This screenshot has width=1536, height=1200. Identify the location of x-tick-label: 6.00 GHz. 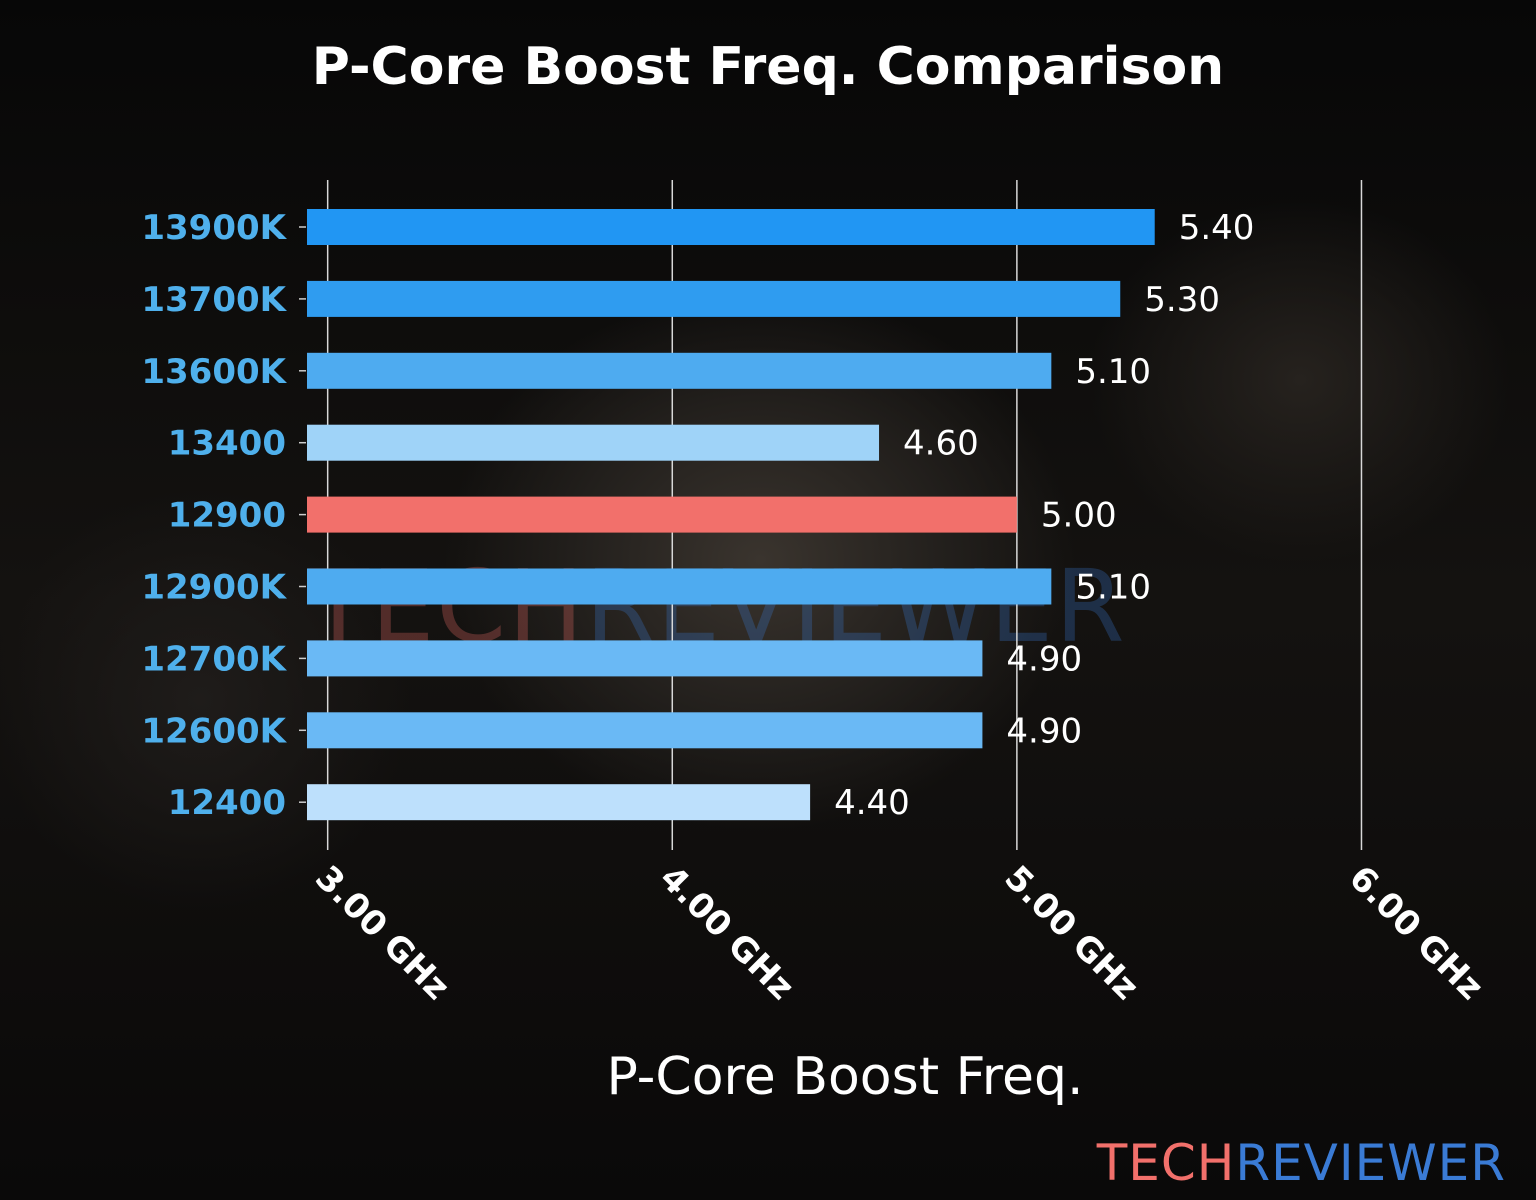
(1416, 933).